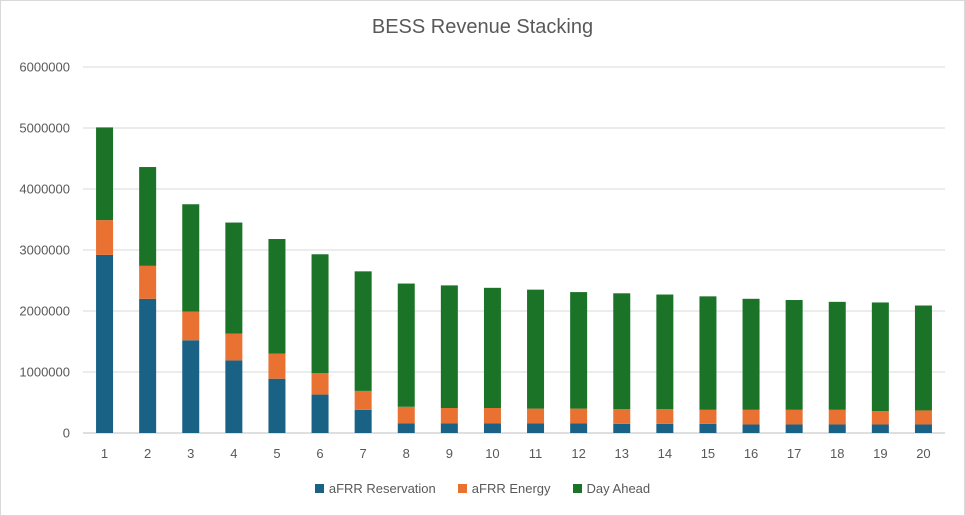  I want to click on y-tick-label: 4000000, so click(44, 189).